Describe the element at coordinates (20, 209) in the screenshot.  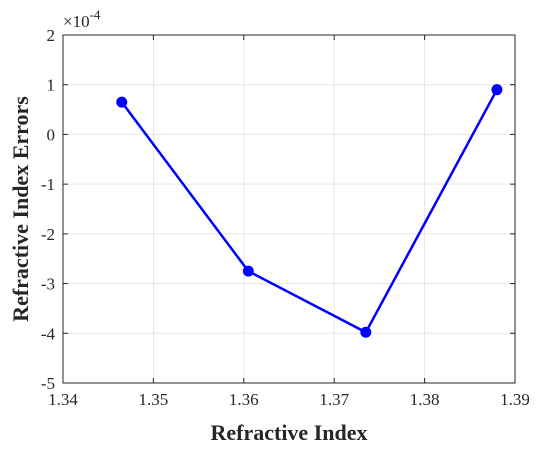
I see `y-axis-label: Refractive Index Errors` at that location.